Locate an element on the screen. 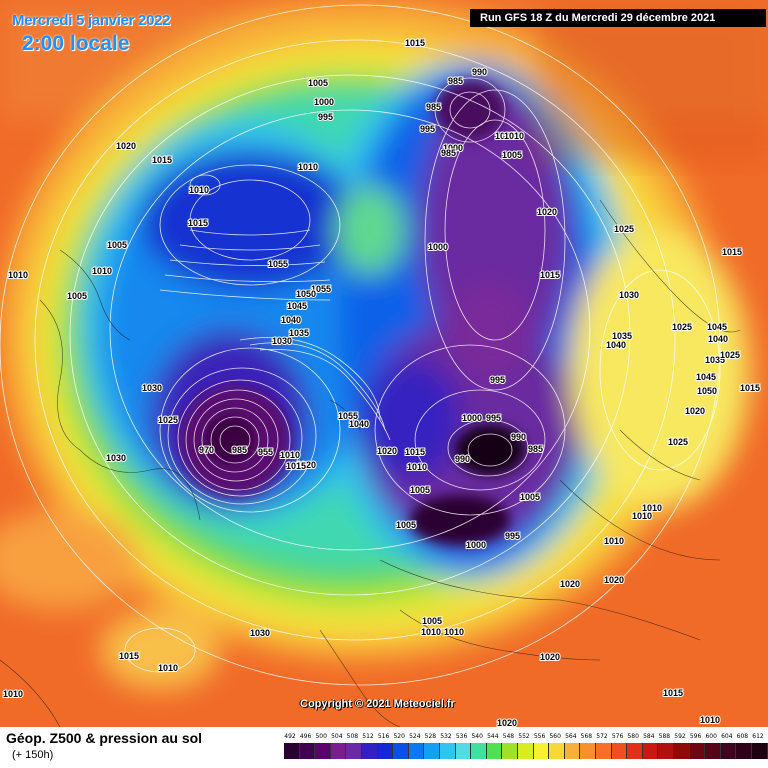 The image size is (768, 768). legend-label: 496 is located at coordinates (305, 736).